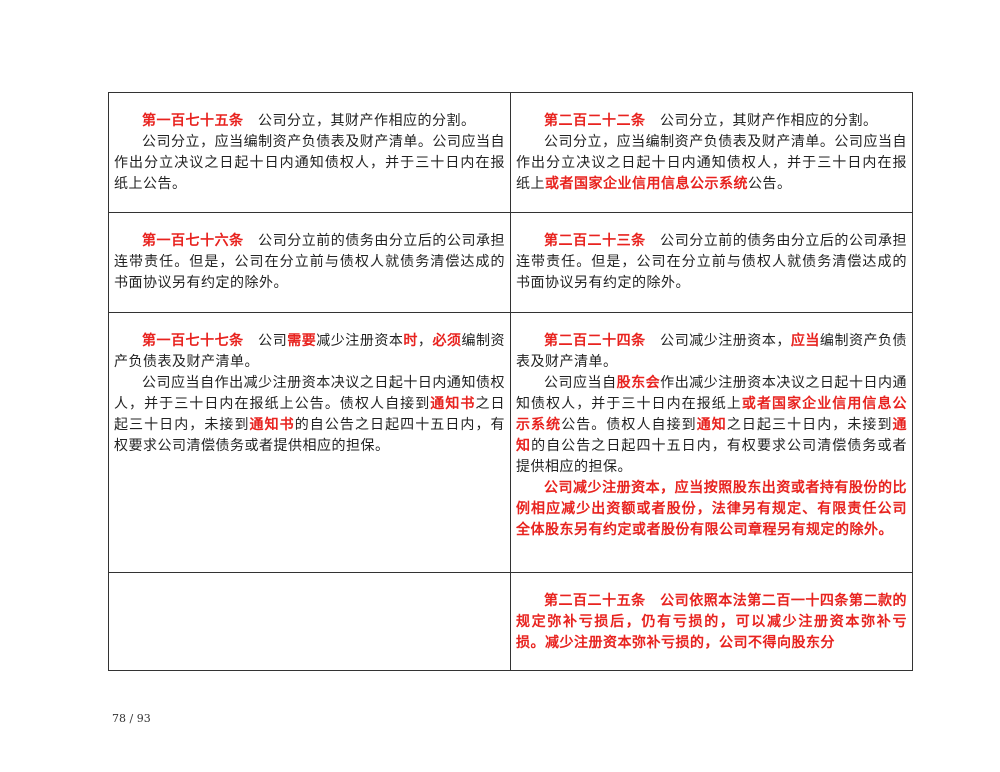 Image resolution: width=1000 pixels, height=772 pixels. What do you see at coordinates (805, 341) in the screenshot?
I see `text-run: 应当` at bounding box center [805, 341].